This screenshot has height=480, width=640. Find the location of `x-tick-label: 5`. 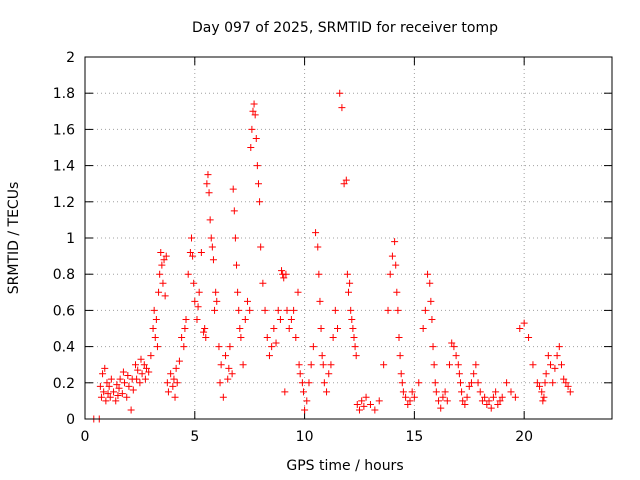

x-tick-label: 5 is located at coordinates (194, 437).